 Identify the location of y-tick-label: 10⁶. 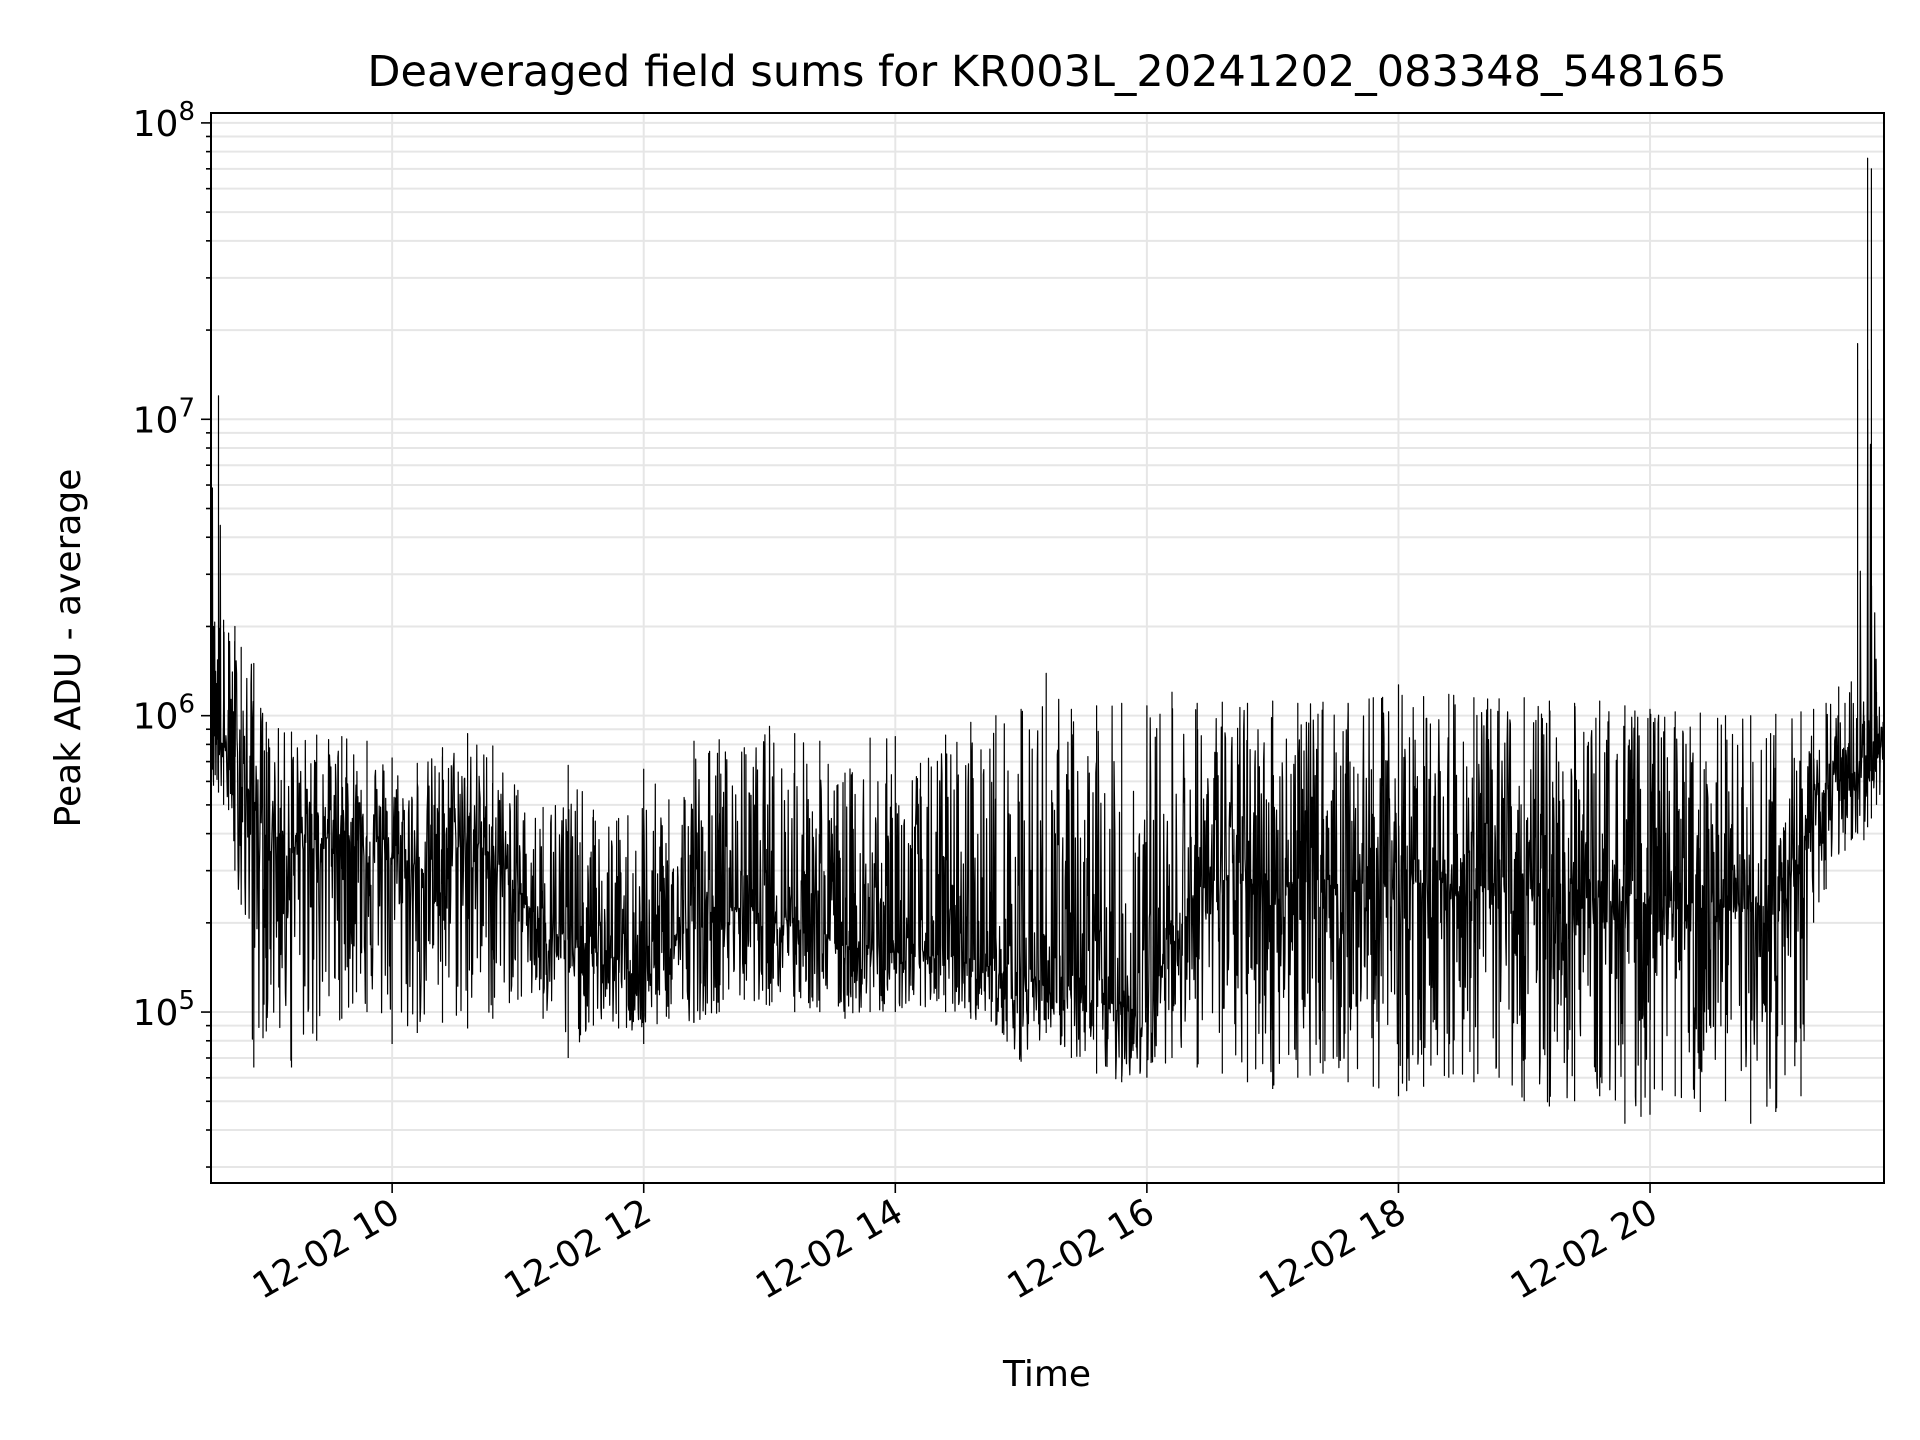
(164, 714).